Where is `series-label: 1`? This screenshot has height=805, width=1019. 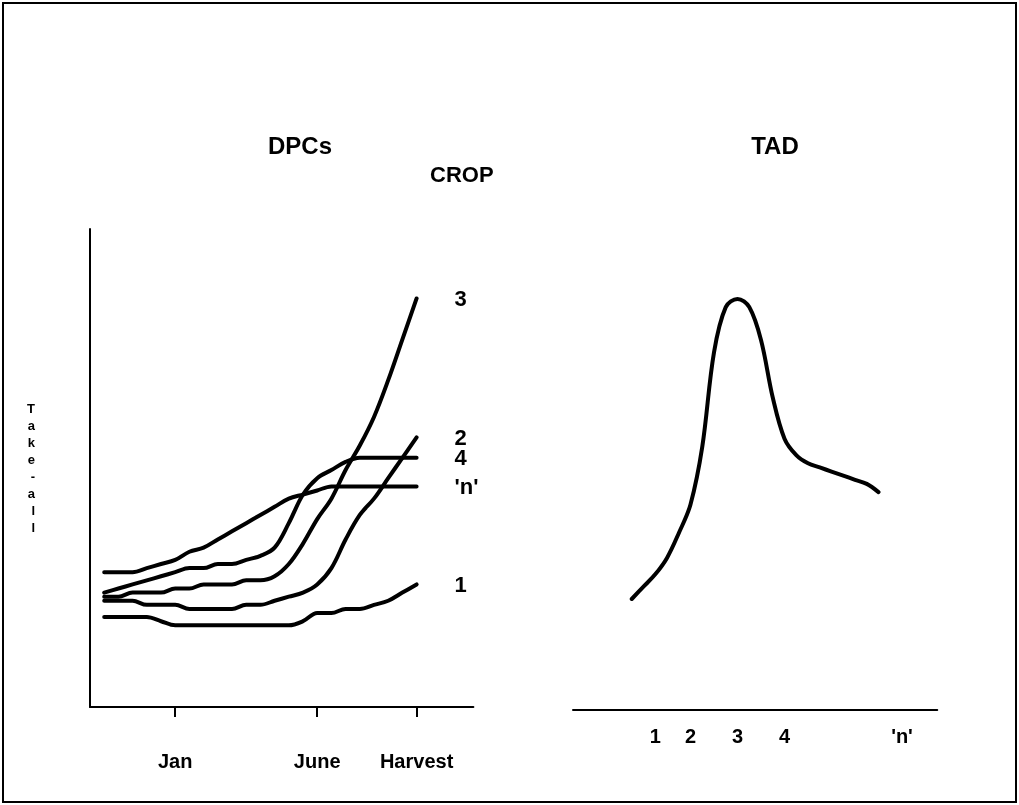
series-label: 1 is located at coordinates (460, 584).